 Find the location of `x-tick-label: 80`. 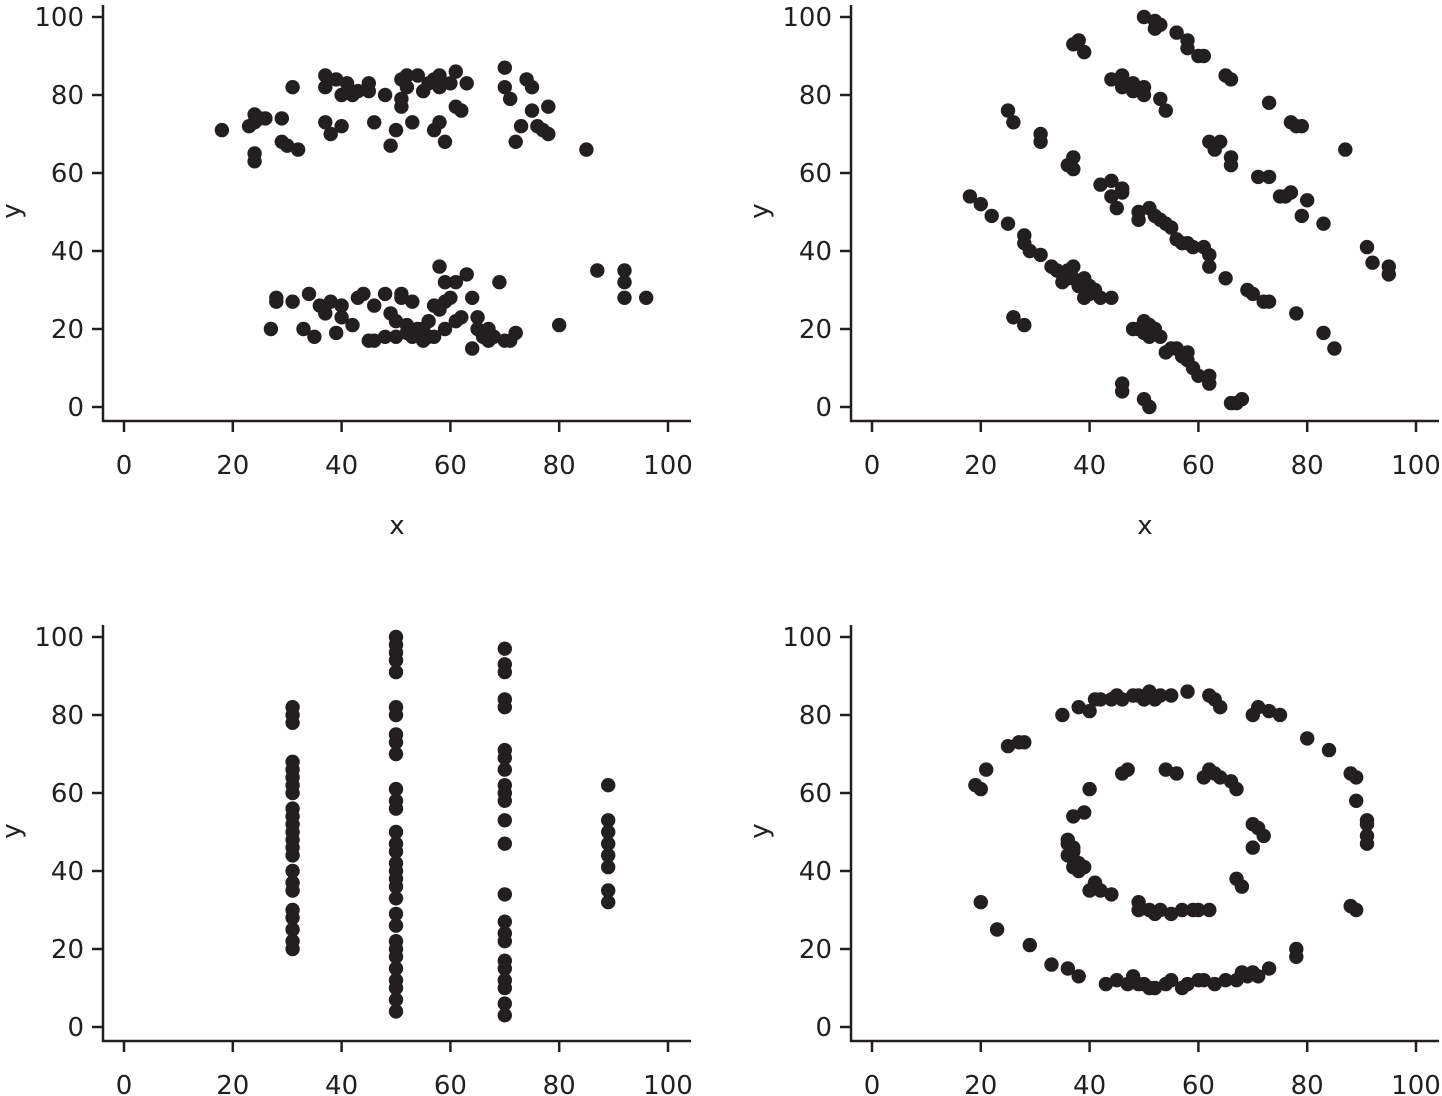

x-tick-label: 80 is located at coordinates (1307, 466).